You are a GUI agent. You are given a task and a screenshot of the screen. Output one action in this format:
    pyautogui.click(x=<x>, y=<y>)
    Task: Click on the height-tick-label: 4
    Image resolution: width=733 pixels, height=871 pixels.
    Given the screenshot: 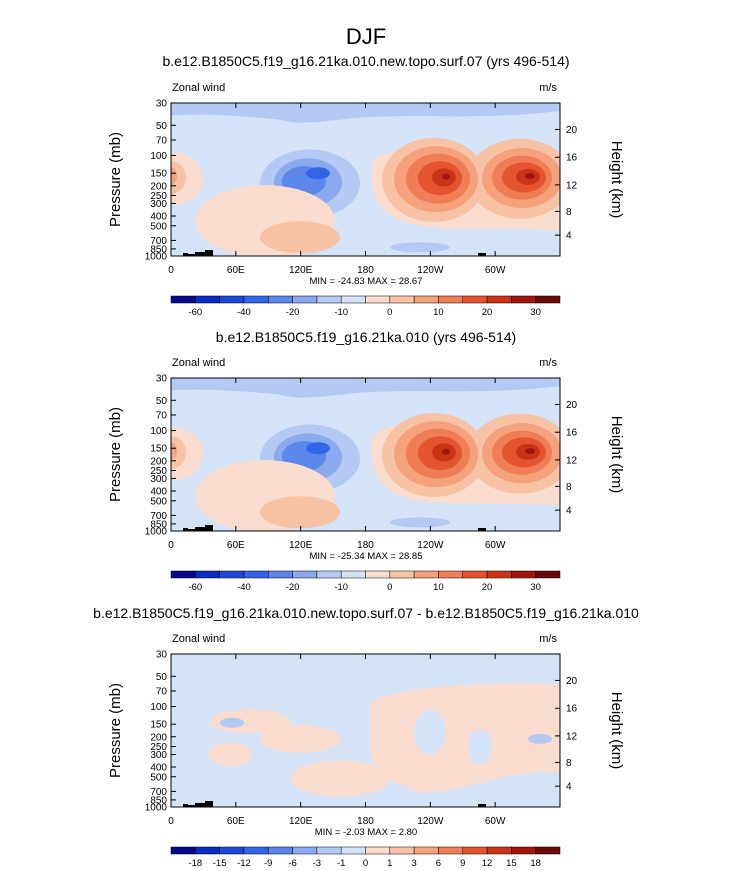 What is the action you would take?
    pyautogui.click(x=569, y=236)
    